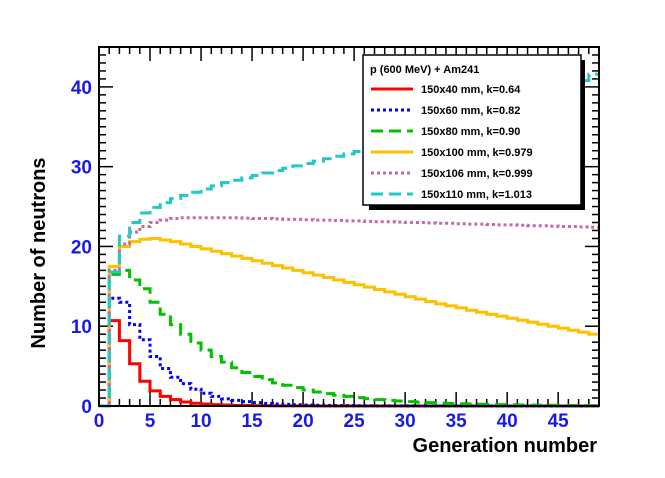 The width and height of the screenshot is (665, 478). I want to click on legend-label-1: 150x60 mm, k=0.82, so click(470, 111).